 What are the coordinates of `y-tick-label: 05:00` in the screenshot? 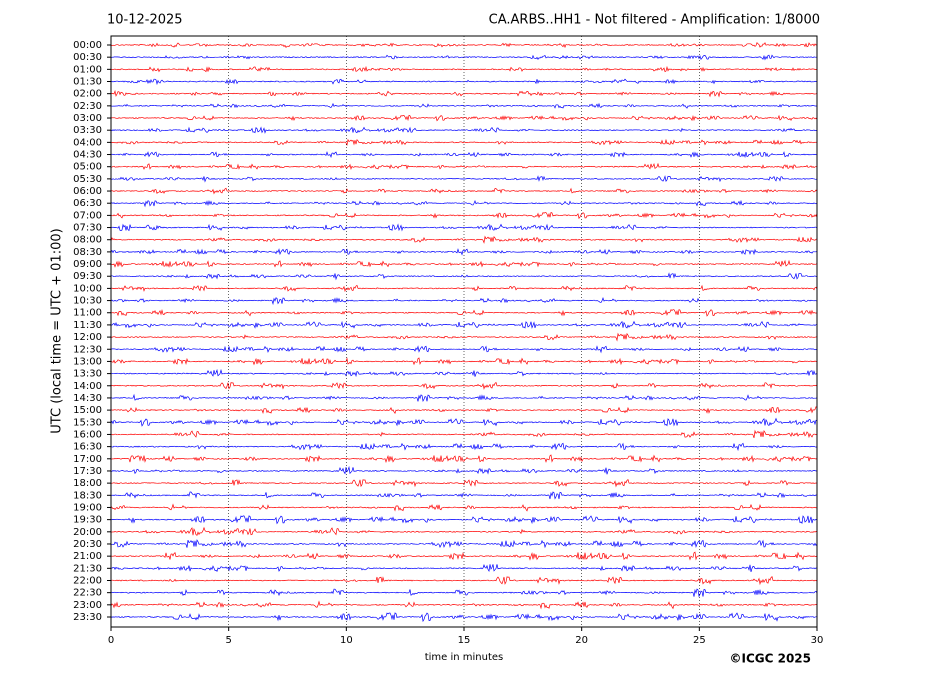 It's located at (87, 167).